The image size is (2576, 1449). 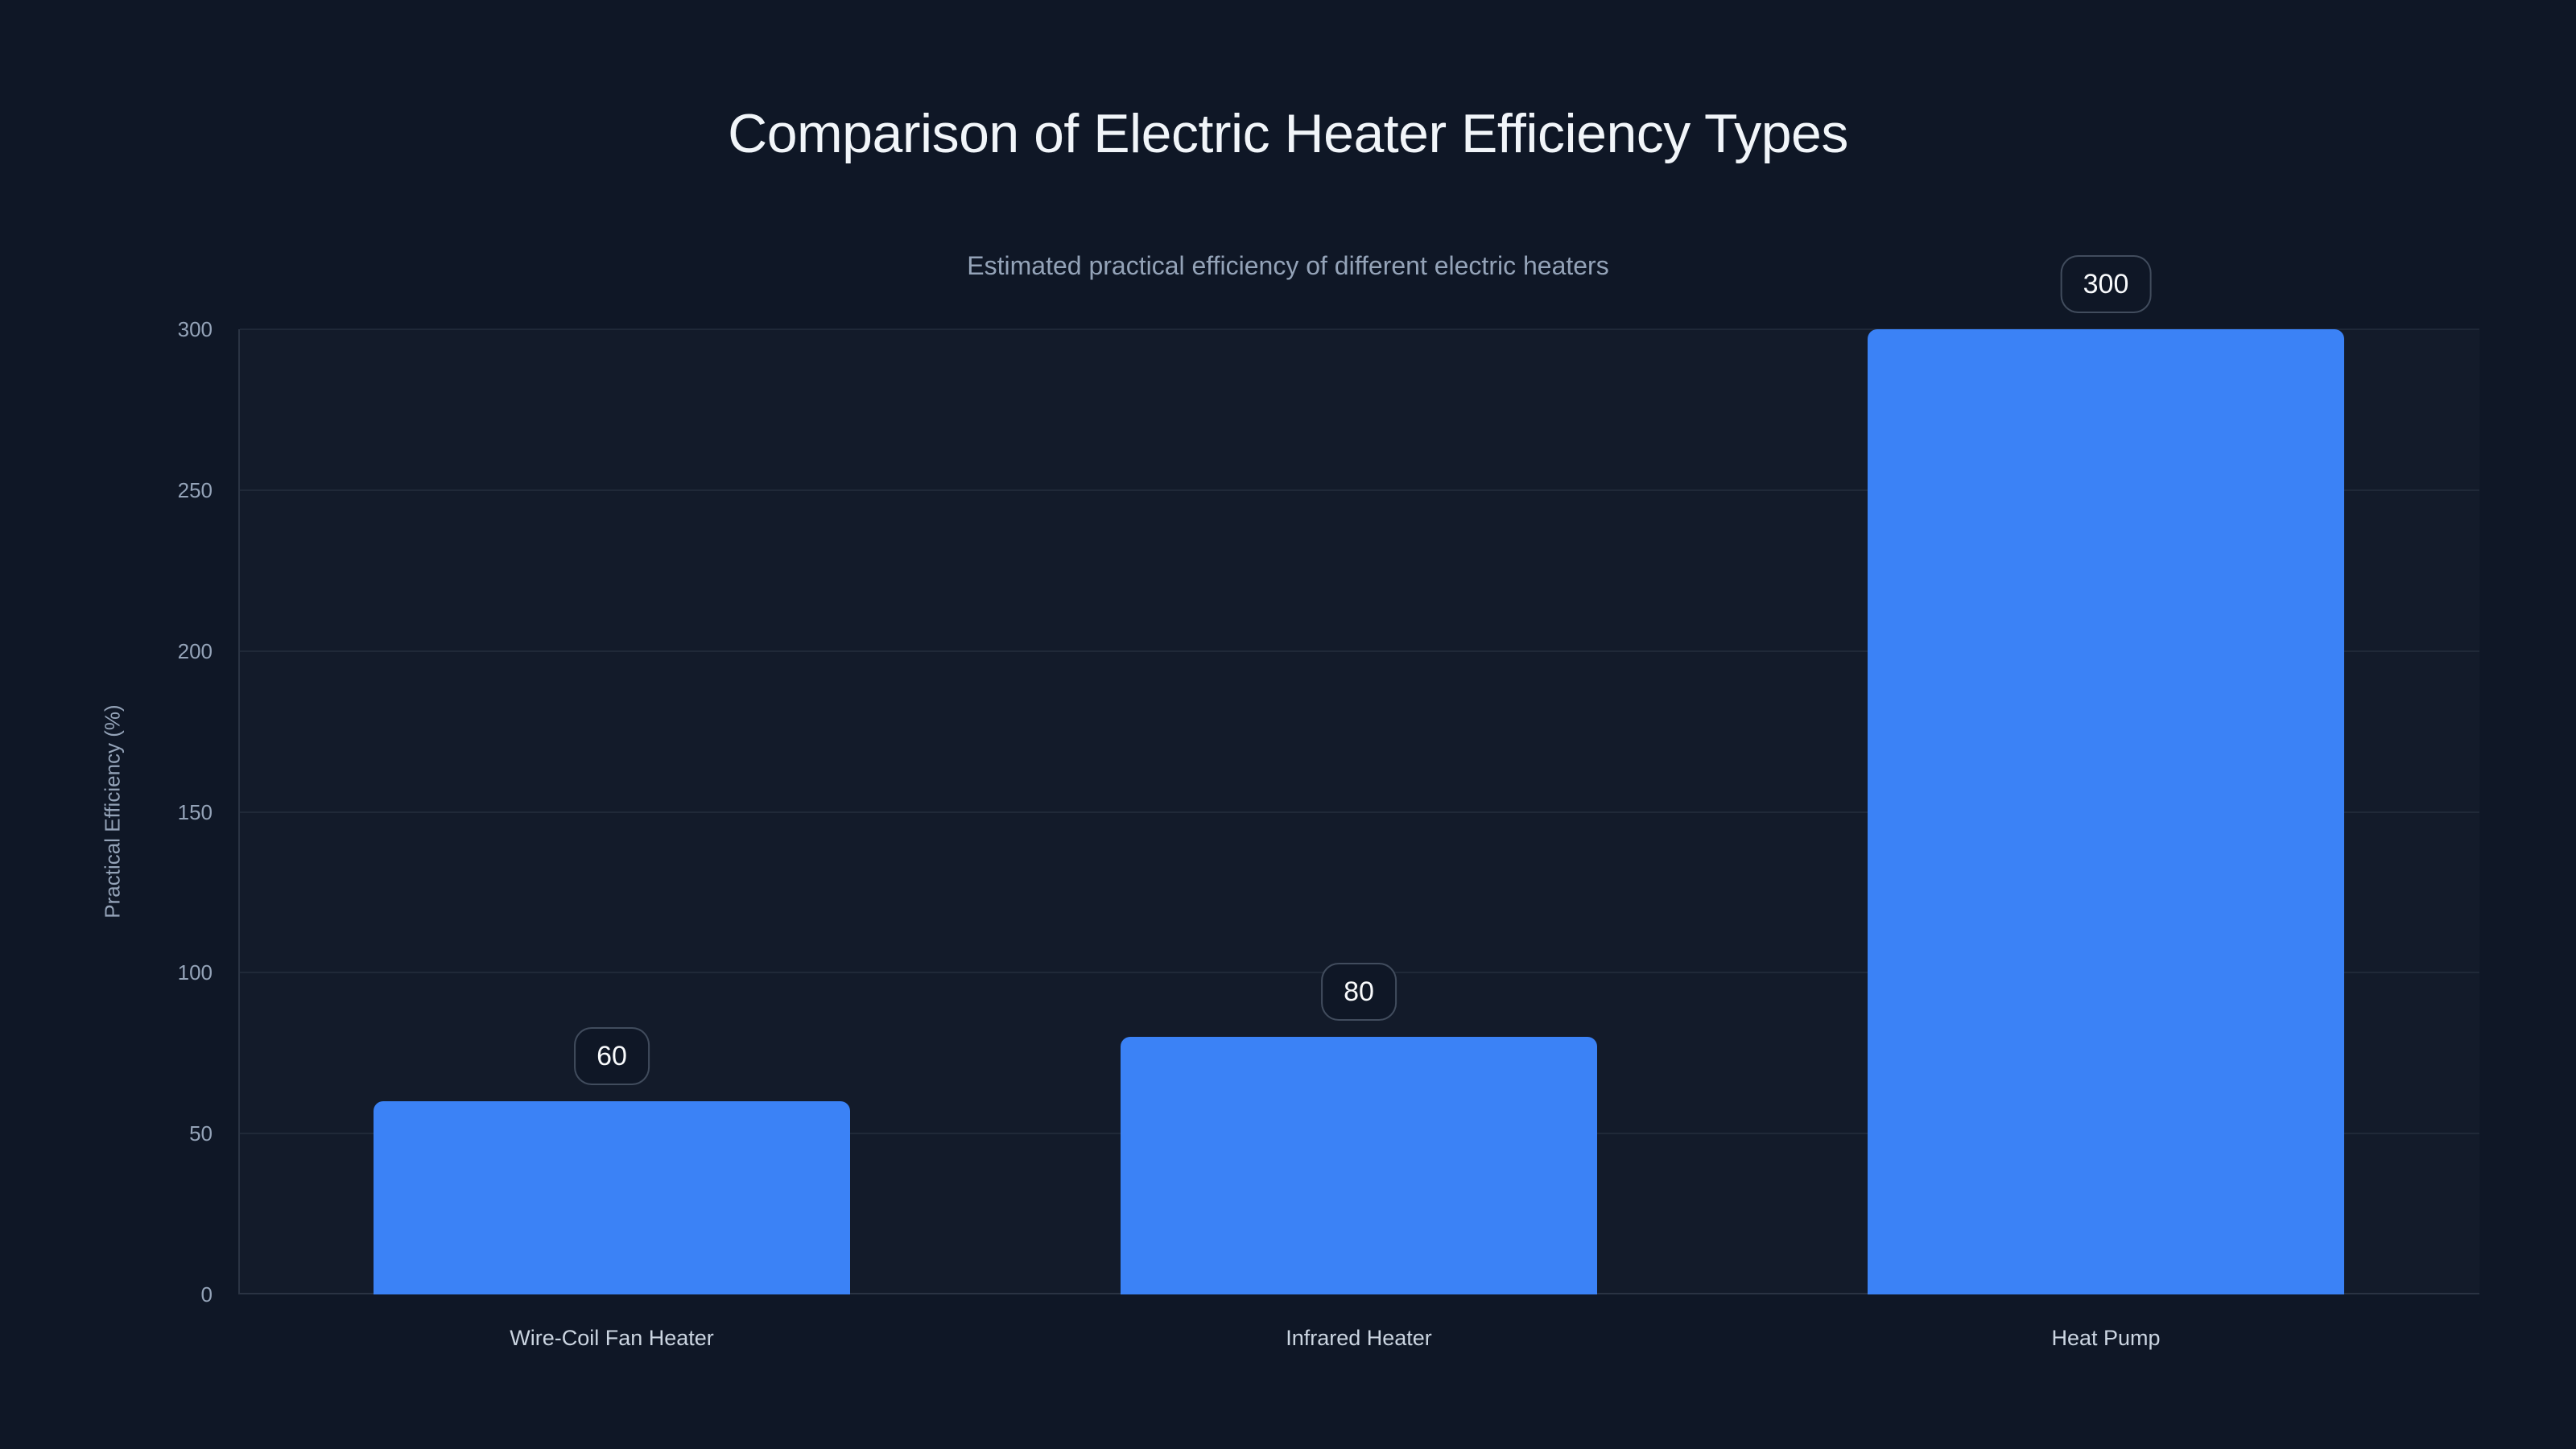 I want to click on value-badge-wire-coil-fan-heater: 60, so click(x=612, y=1056).